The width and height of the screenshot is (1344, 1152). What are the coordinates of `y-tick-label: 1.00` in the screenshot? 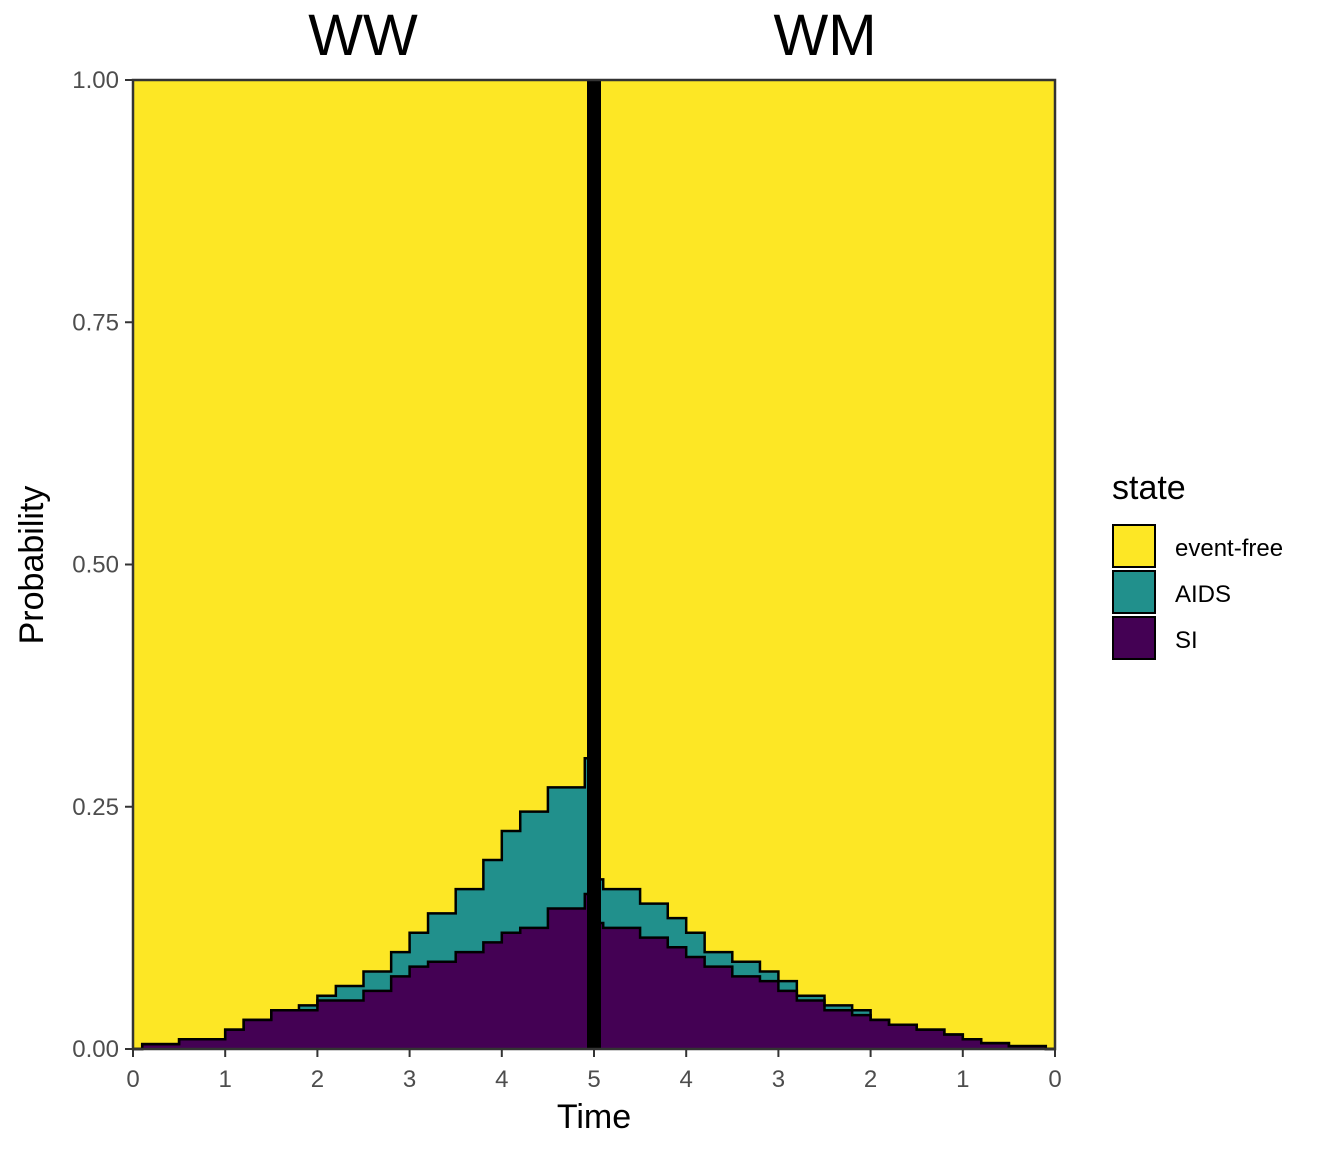 It's located at (95, 80).